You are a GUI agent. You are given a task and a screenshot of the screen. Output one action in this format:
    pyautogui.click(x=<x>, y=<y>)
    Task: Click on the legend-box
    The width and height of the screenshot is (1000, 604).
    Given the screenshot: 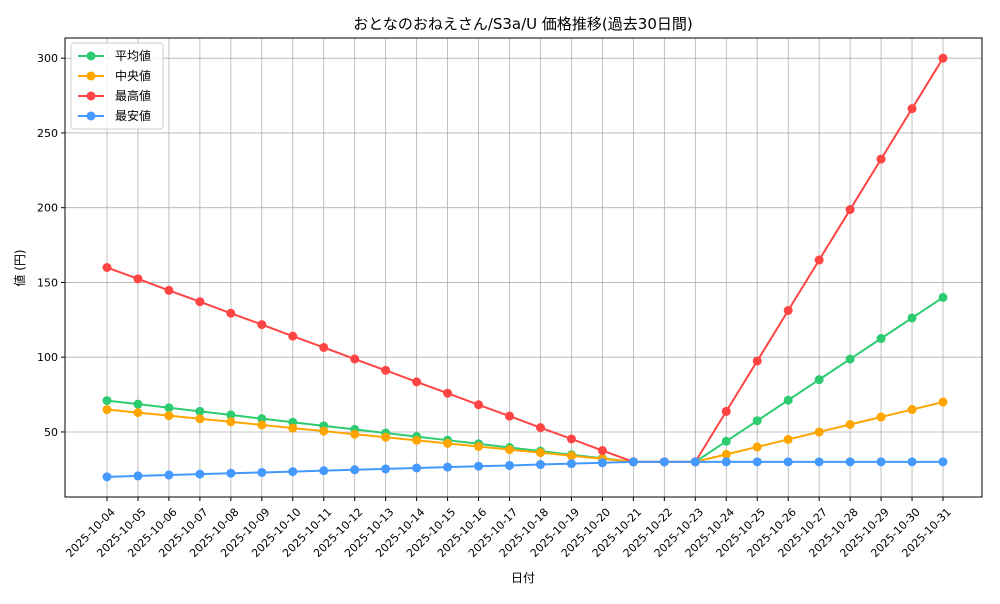 What is the action you would take?
    pyautogui.click(x=117, y=86)
    